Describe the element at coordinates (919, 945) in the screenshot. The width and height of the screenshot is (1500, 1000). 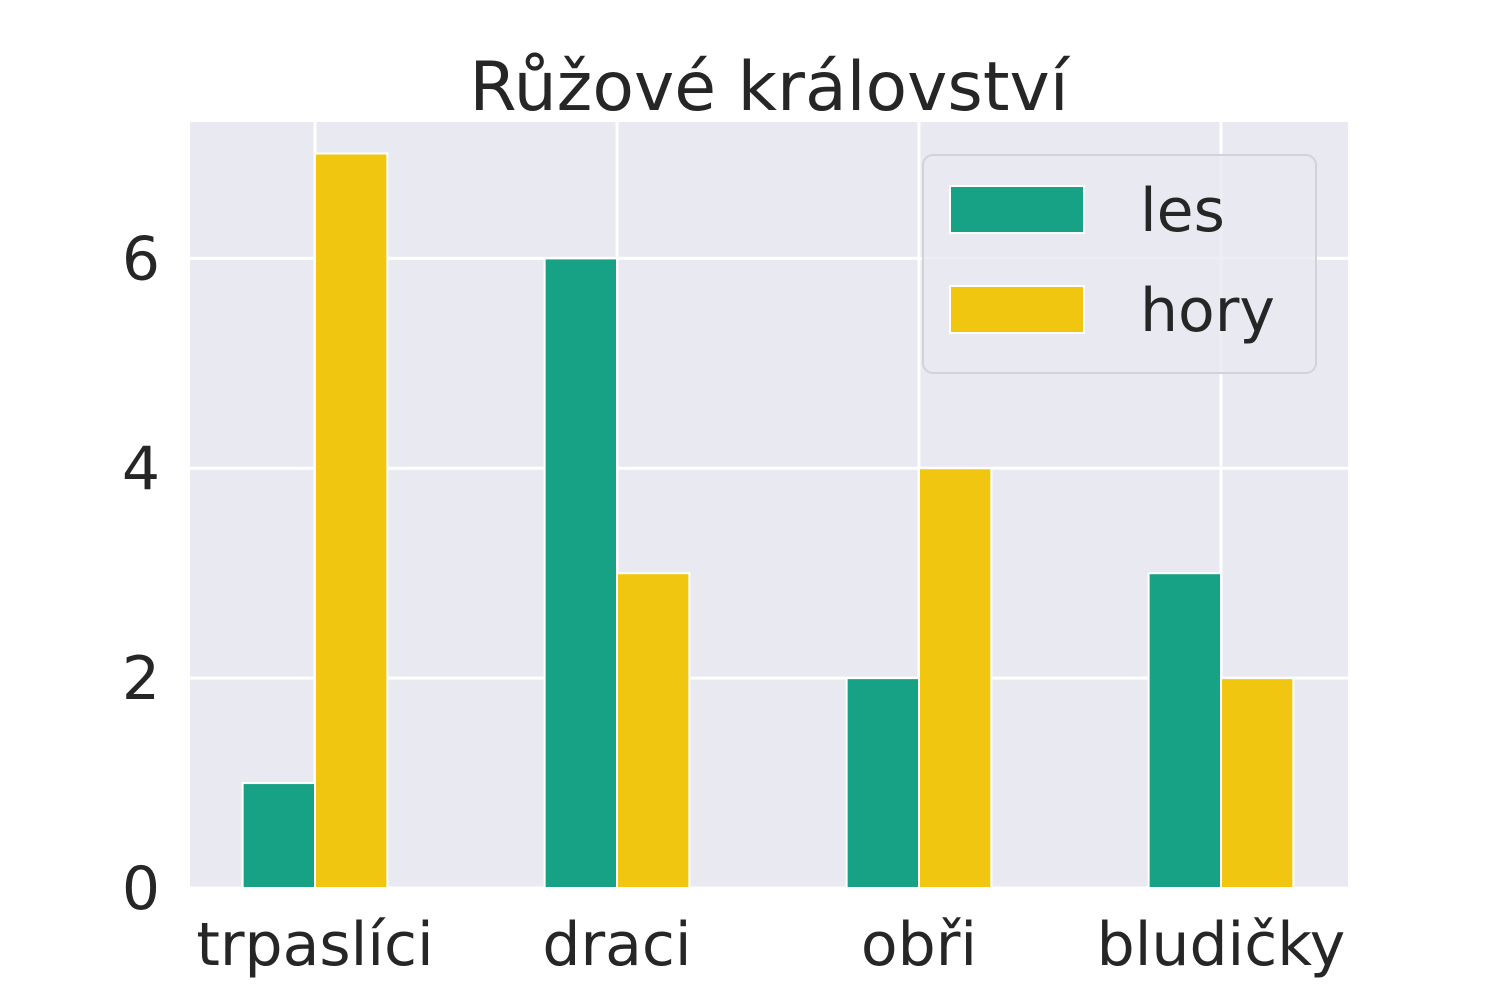
I see `x-tick-label: obři` at that location.